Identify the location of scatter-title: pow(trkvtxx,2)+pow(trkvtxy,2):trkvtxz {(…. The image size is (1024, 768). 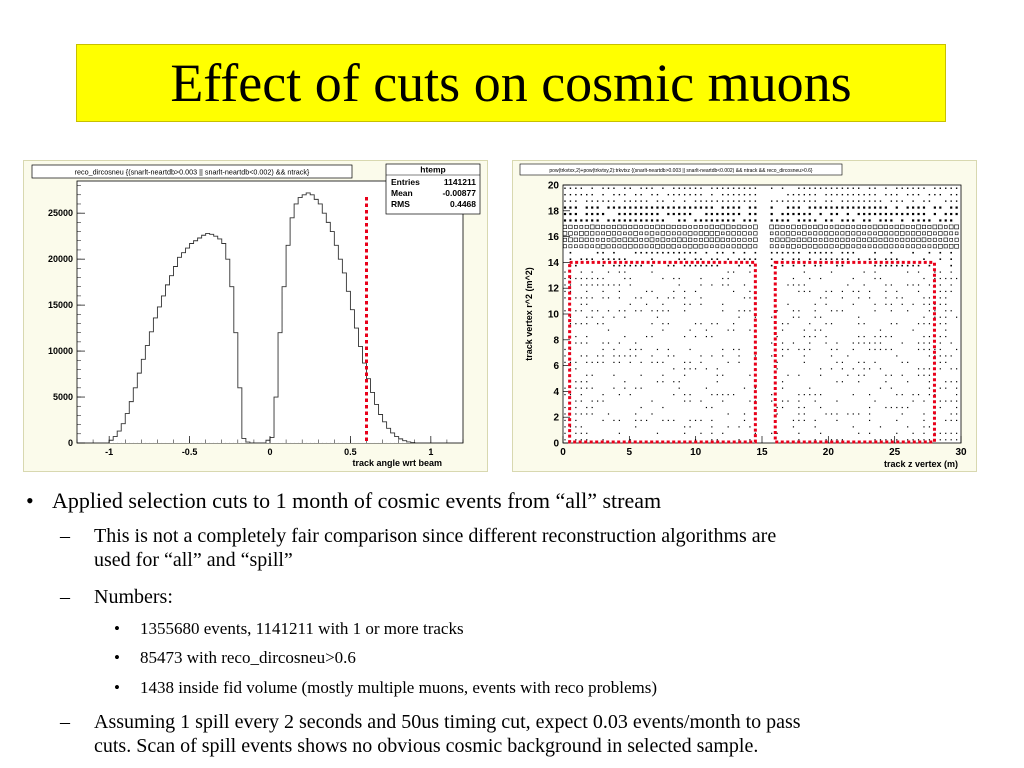
(681, 171).